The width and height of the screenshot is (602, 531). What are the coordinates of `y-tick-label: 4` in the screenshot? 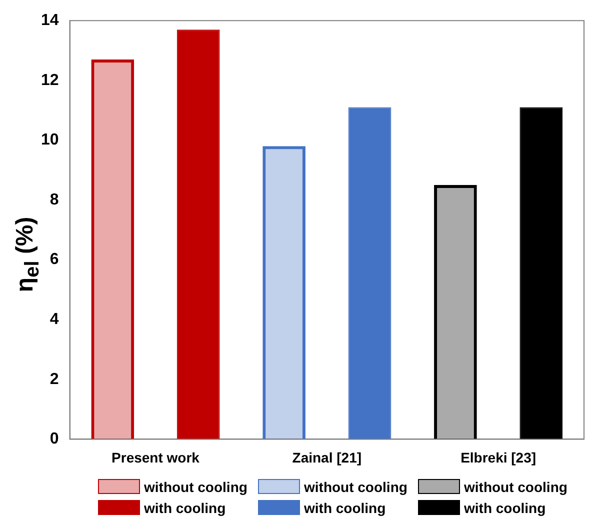 It's located at (54, 319).